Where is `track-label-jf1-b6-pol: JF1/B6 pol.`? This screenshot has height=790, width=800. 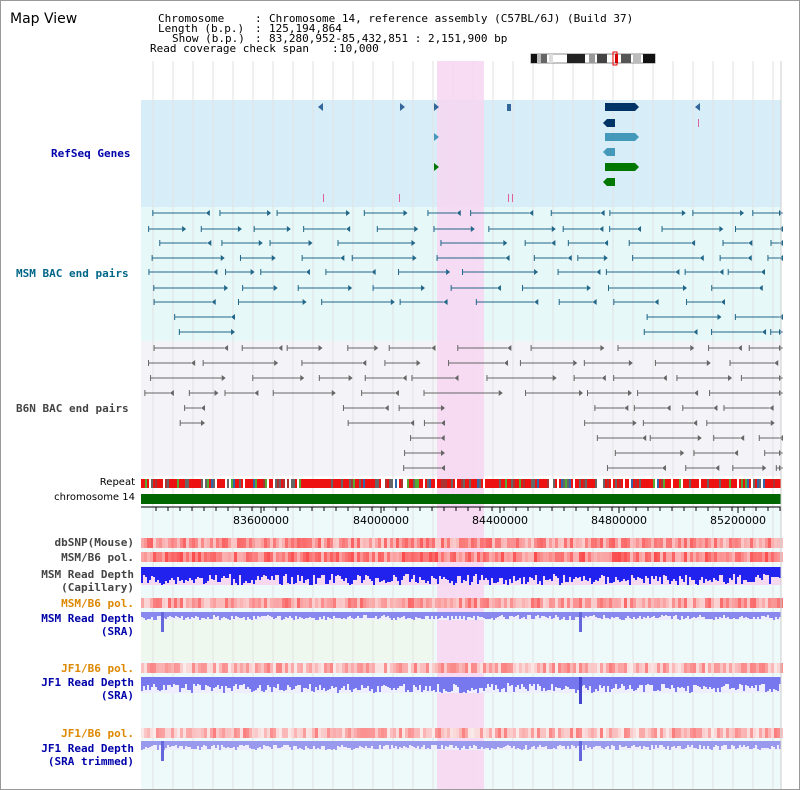
track-label-jf1-b6-pol: JF1/B6 pol. is located at coordinates (97, 668).